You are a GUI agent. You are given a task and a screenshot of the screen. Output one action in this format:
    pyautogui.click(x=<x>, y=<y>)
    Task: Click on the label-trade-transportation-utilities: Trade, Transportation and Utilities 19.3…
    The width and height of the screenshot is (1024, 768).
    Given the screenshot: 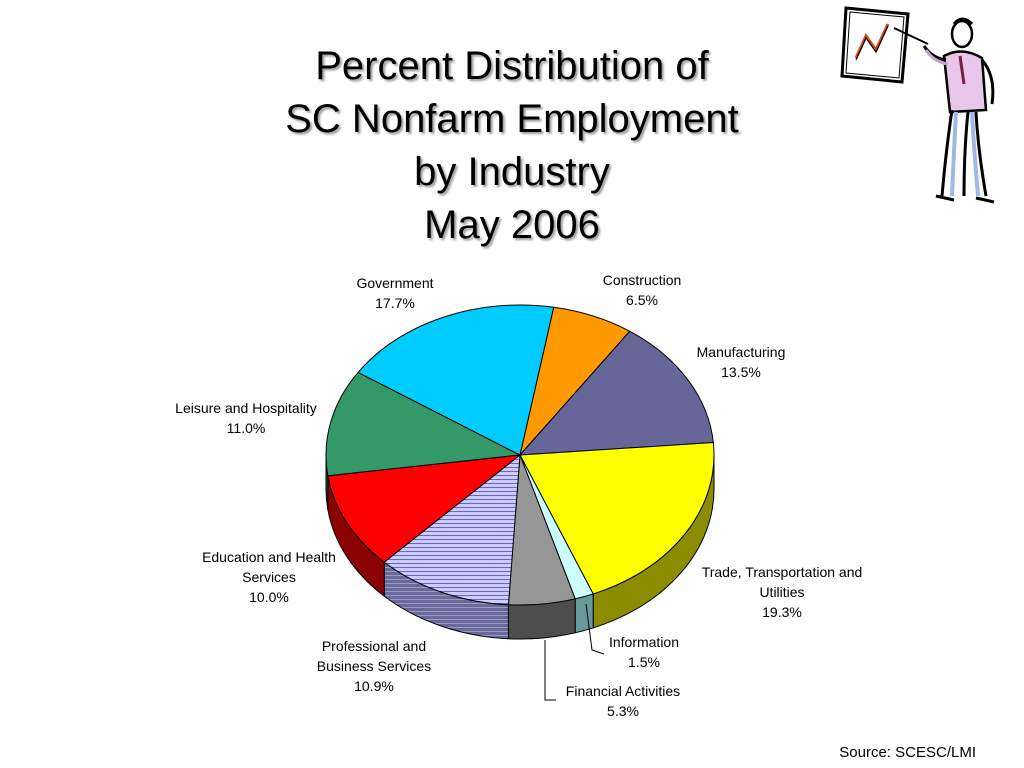 What is the action you would take?
    pyautogui.click(x=782, y=592)
    